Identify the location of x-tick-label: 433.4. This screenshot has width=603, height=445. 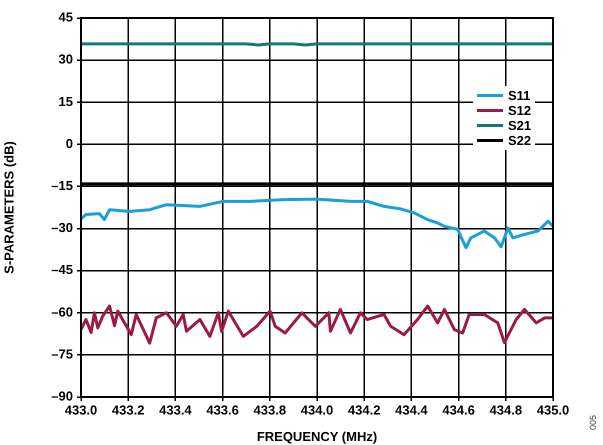
(175, 410).